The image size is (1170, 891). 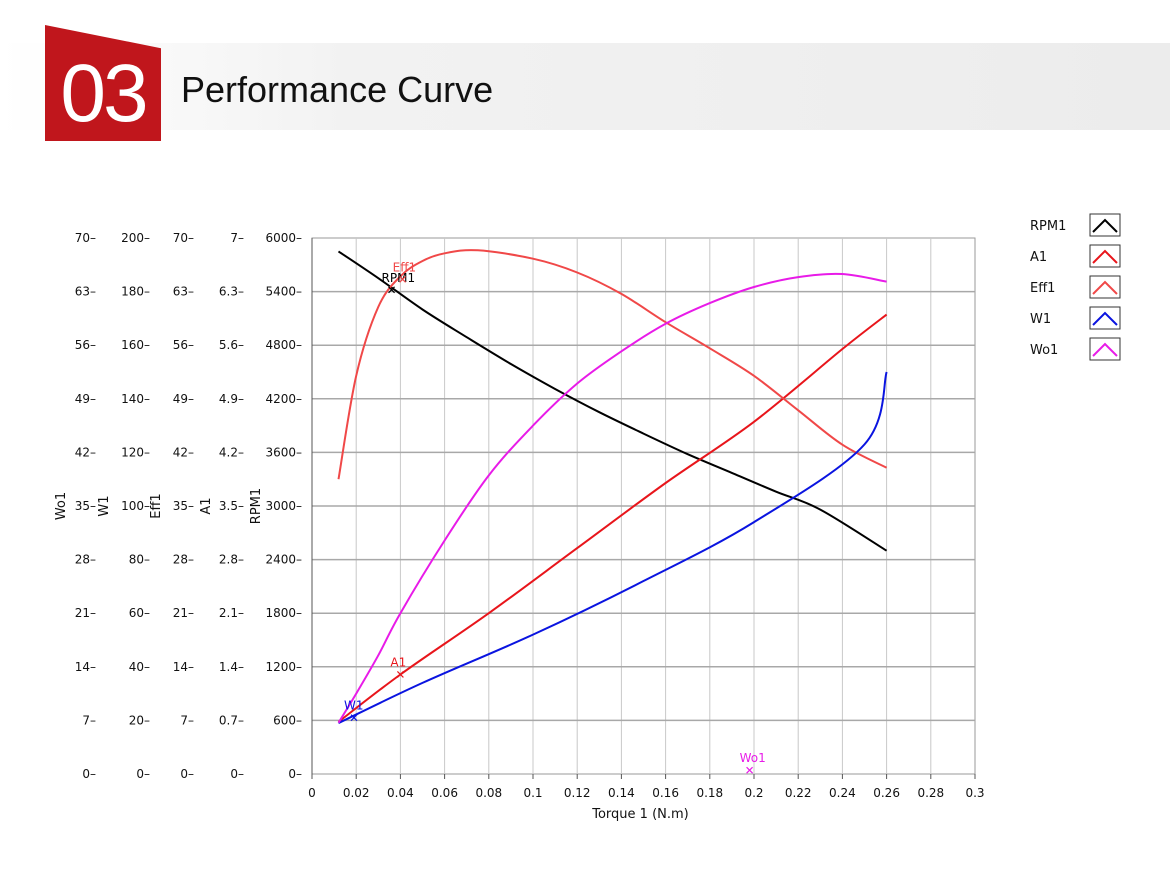 What do you see at coordinates (231, 399) in the screenshot?
I see `y-tick-label-a1: 4.9–` at bounding box center [231, 399].